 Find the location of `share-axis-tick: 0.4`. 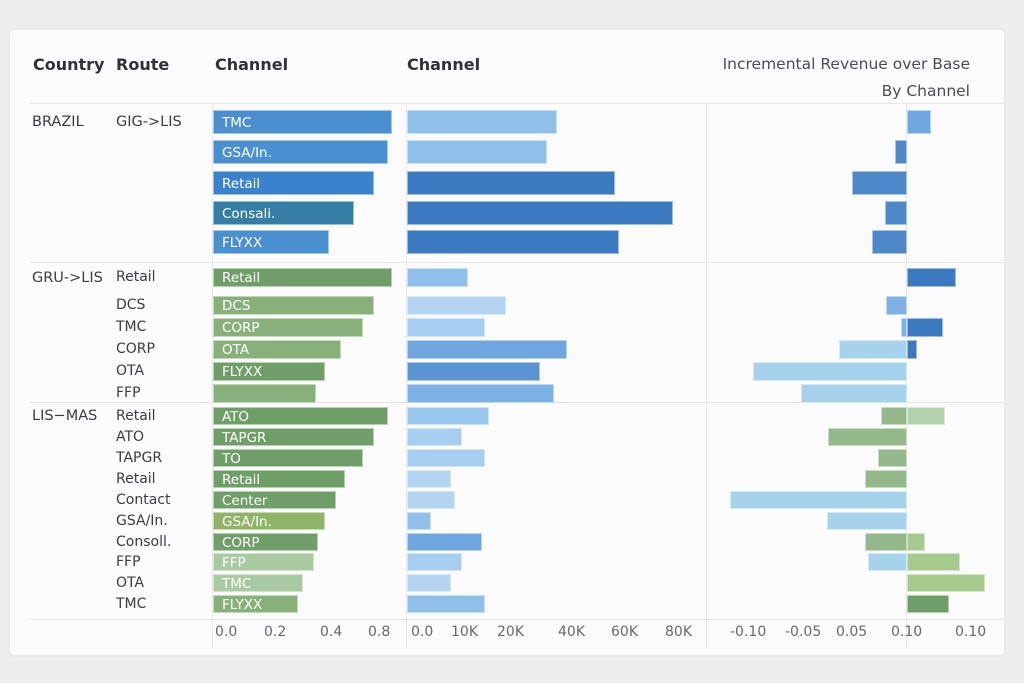

share-axis-tick: 0.4 is located at coordinates (331, 632).